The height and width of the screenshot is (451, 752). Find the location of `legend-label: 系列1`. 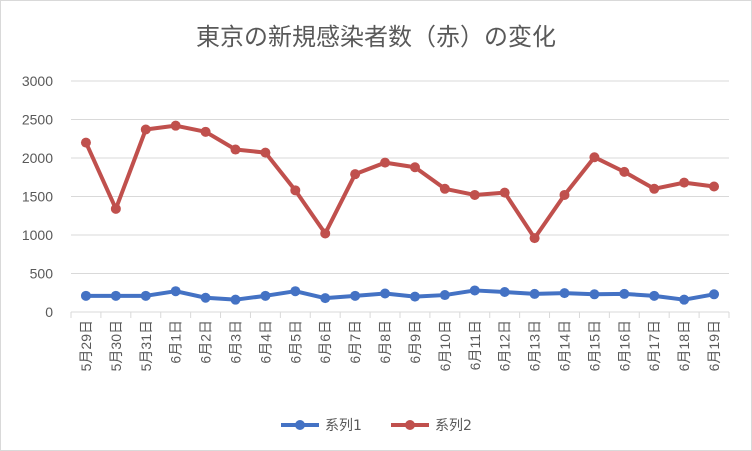

legend-label: 系列1 is located at coordinates (343, 426).